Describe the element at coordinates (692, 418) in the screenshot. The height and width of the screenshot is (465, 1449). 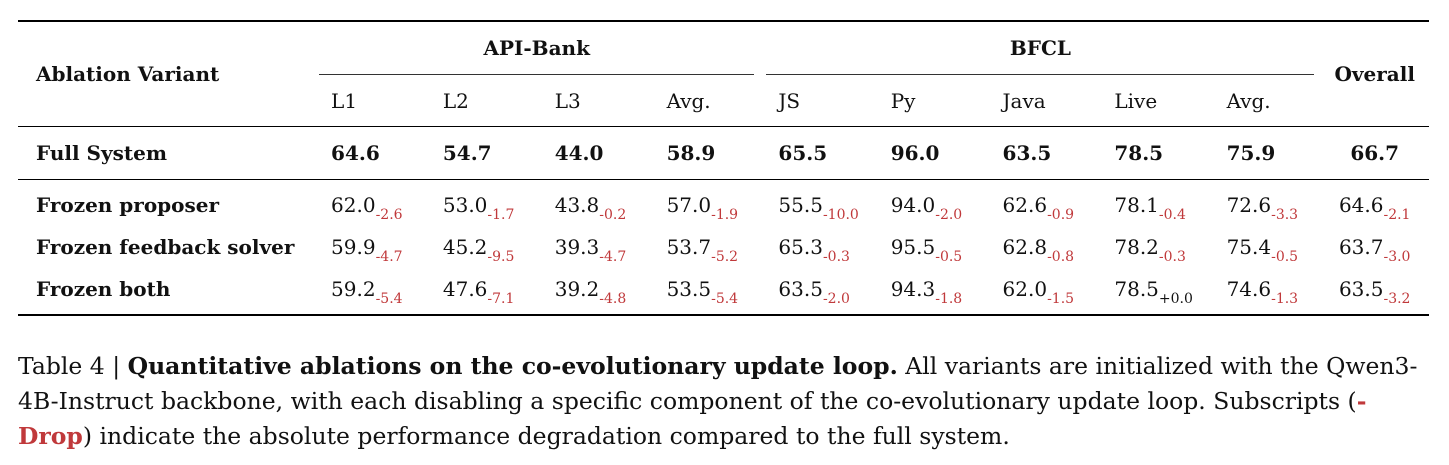
I see `caption-drop-label: -Drop` at that location.